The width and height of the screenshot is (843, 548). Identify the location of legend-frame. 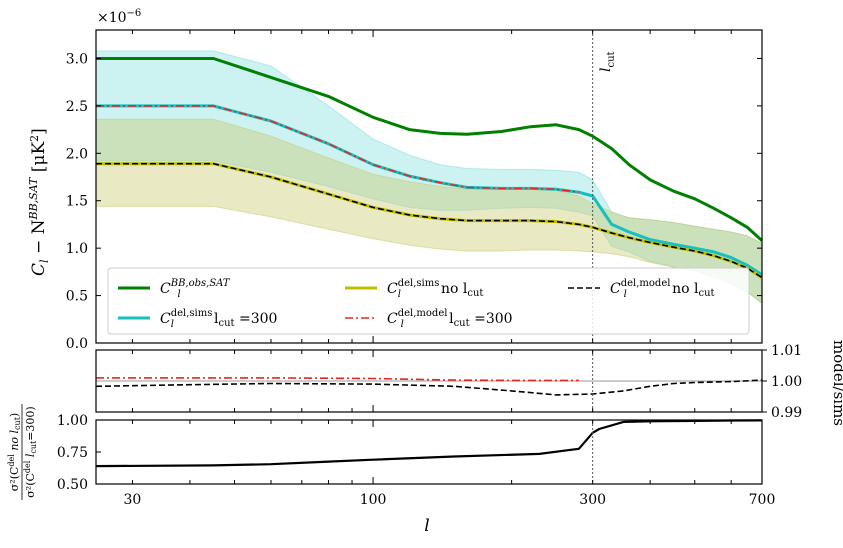
(428, 301).